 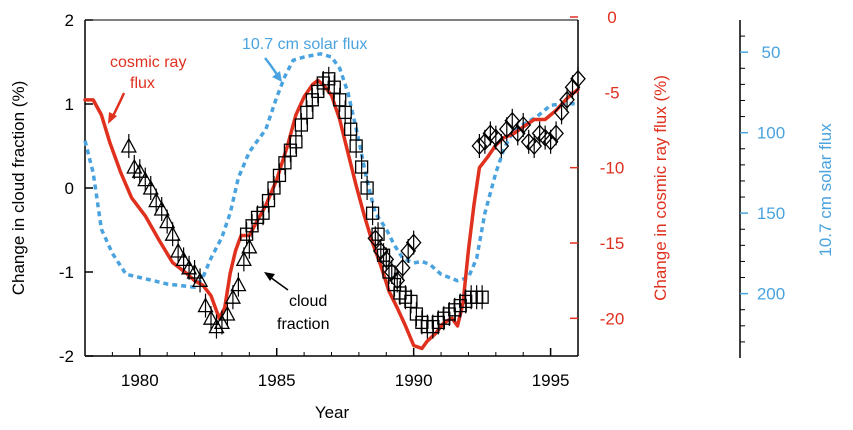 What do you see at coordinates (332, 412) in the screenshot?
I see `x-axis-title: Year` at bounding box center [332, 412].